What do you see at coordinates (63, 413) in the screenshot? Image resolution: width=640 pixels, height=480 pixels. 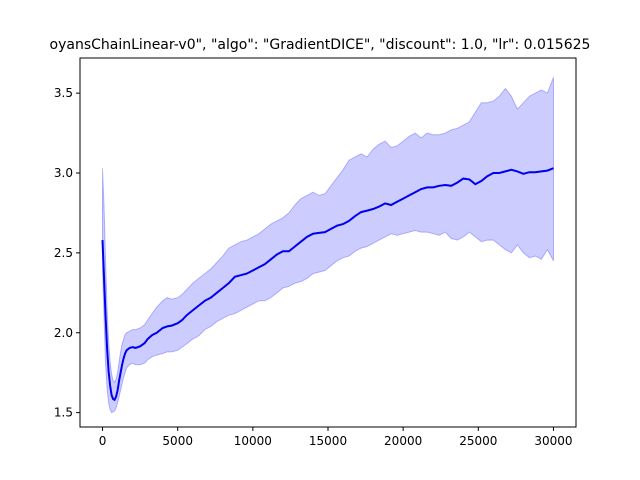 I see `y-tick-label: 1.5` at bounding box center [63, 413].